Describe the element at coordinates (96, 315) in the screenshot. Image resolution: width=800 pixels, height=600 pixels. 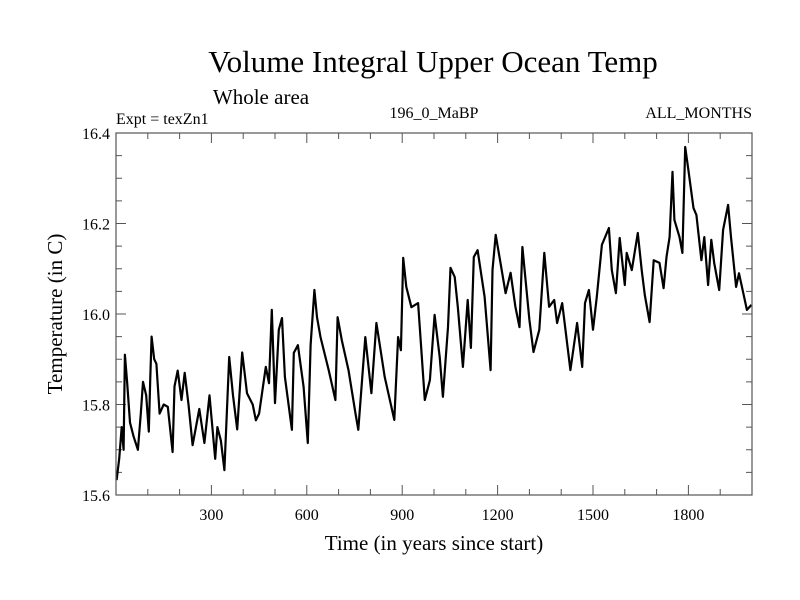
I see `y-tick-label: 16.0` at that location.